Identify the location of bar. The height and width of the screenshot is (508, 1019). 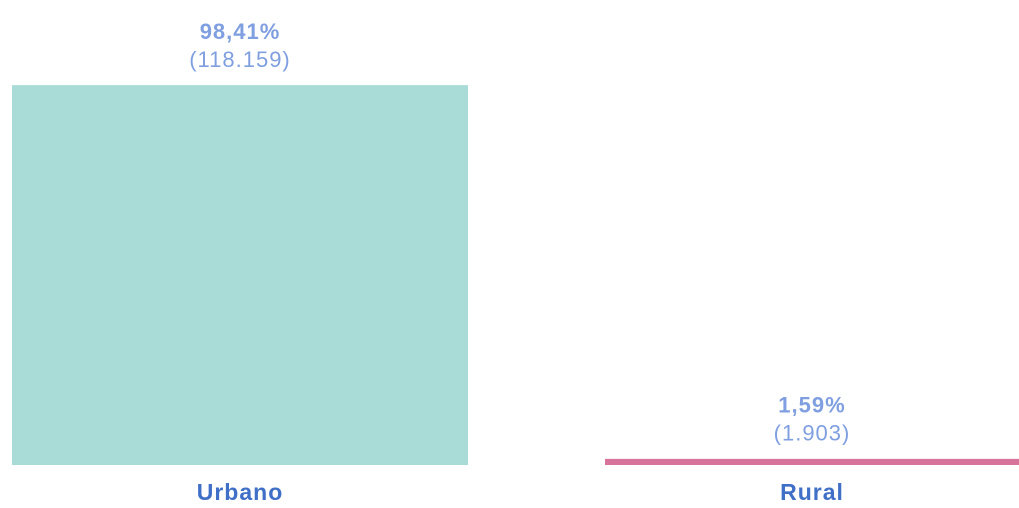
(812, 461).